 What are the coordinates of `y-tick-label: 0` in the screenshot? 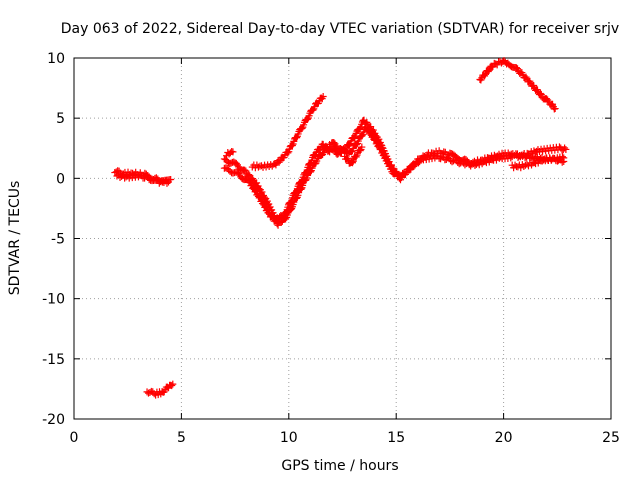 It's located at (60, 179).